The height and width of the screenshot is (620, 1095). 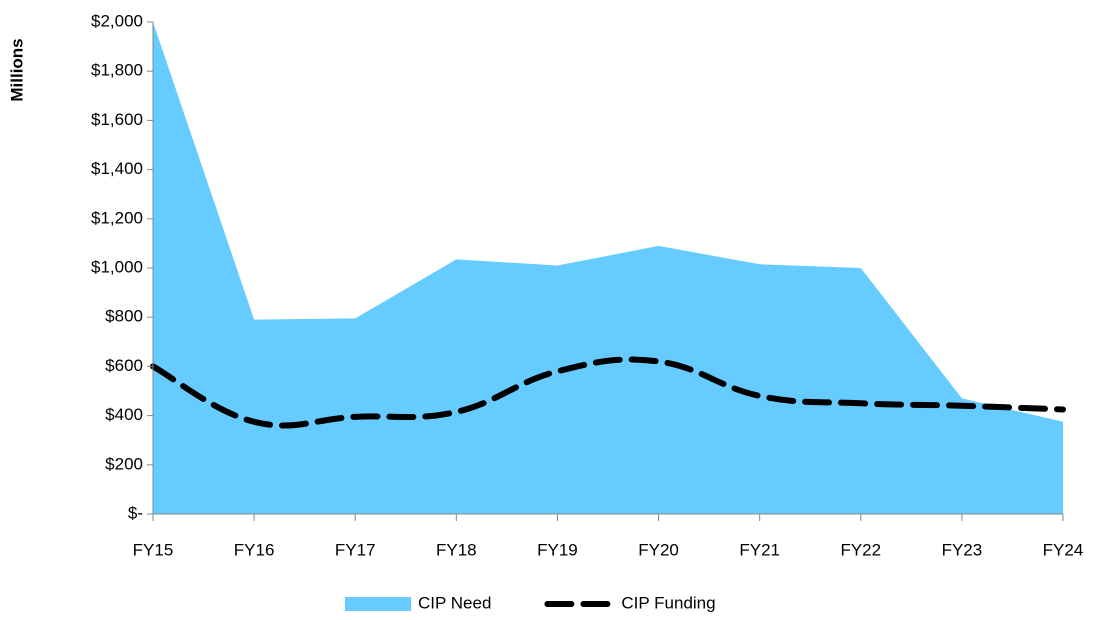 I want to click on x-tick-label: FY18, so click(x=456, y=549).